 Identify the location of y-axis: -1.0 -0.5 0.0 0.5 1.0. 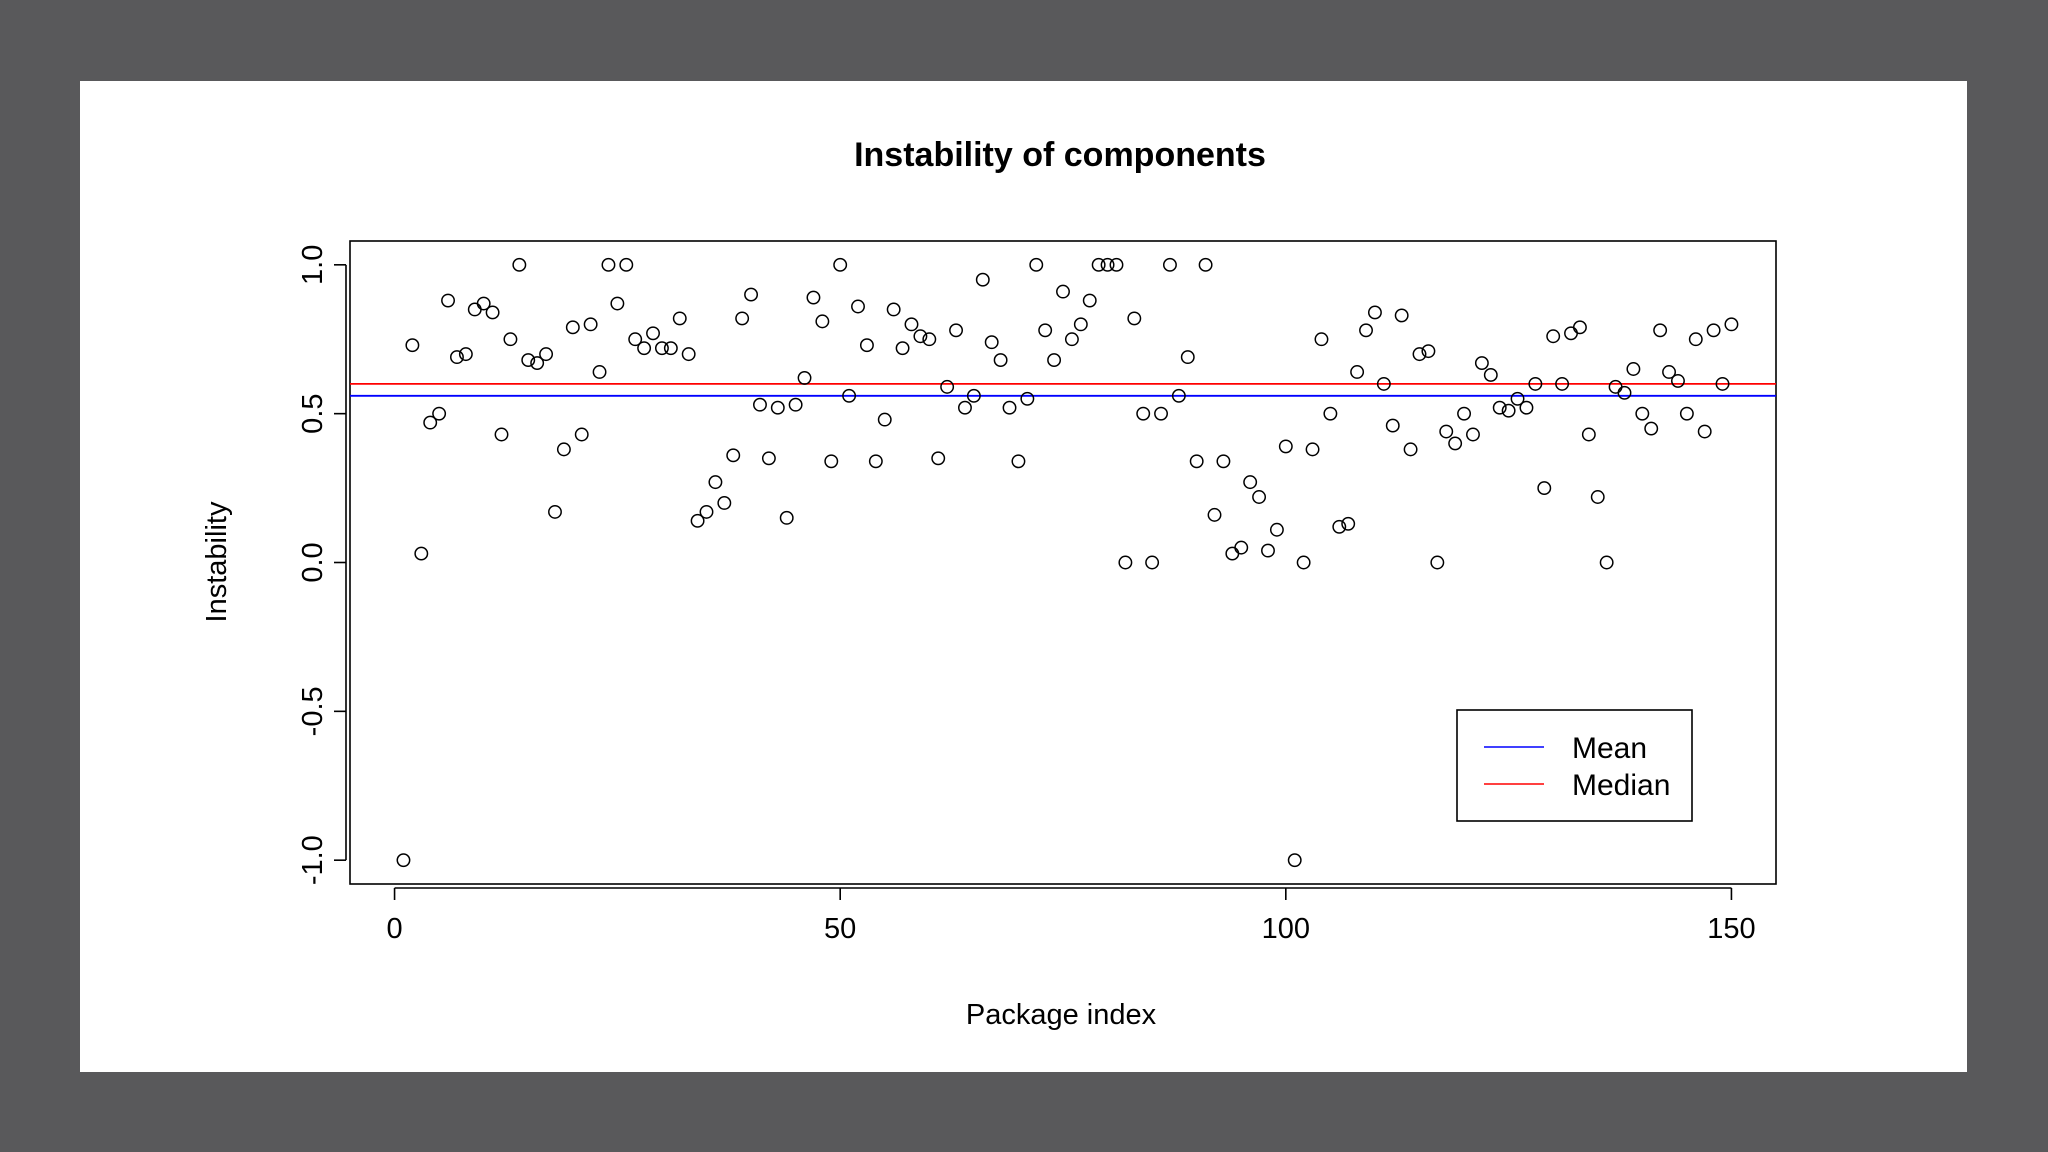
(322, 565).